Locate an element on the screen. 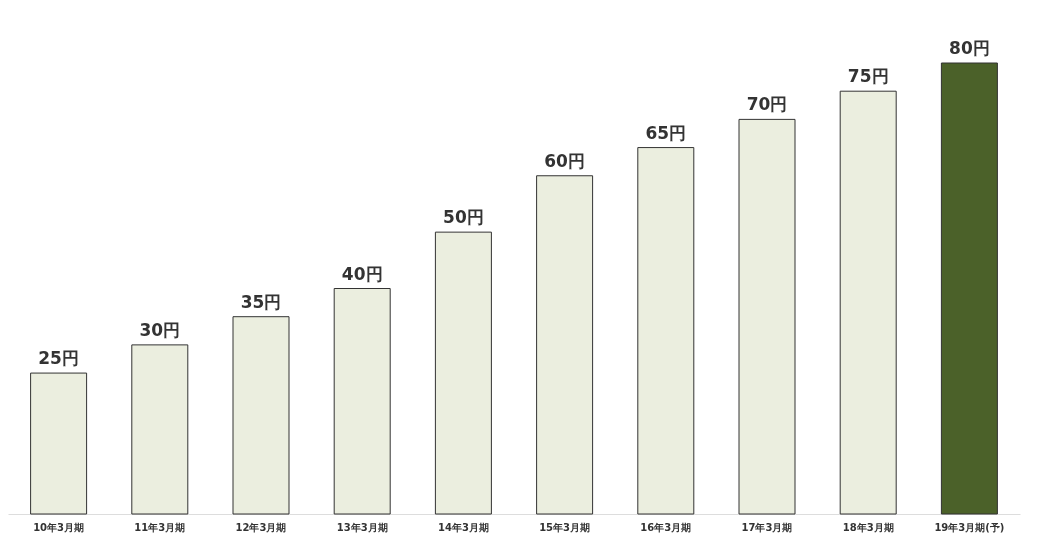 The image size is (1048, 550). data-label: 70円 is located at coordinates (767, 104).